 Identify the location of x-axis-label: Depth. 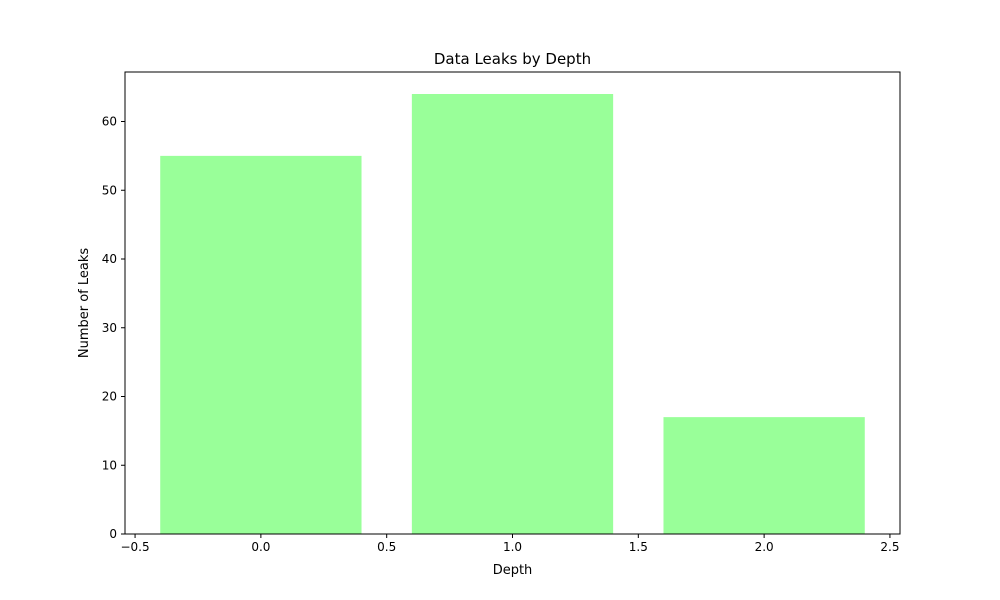
(513, 570).